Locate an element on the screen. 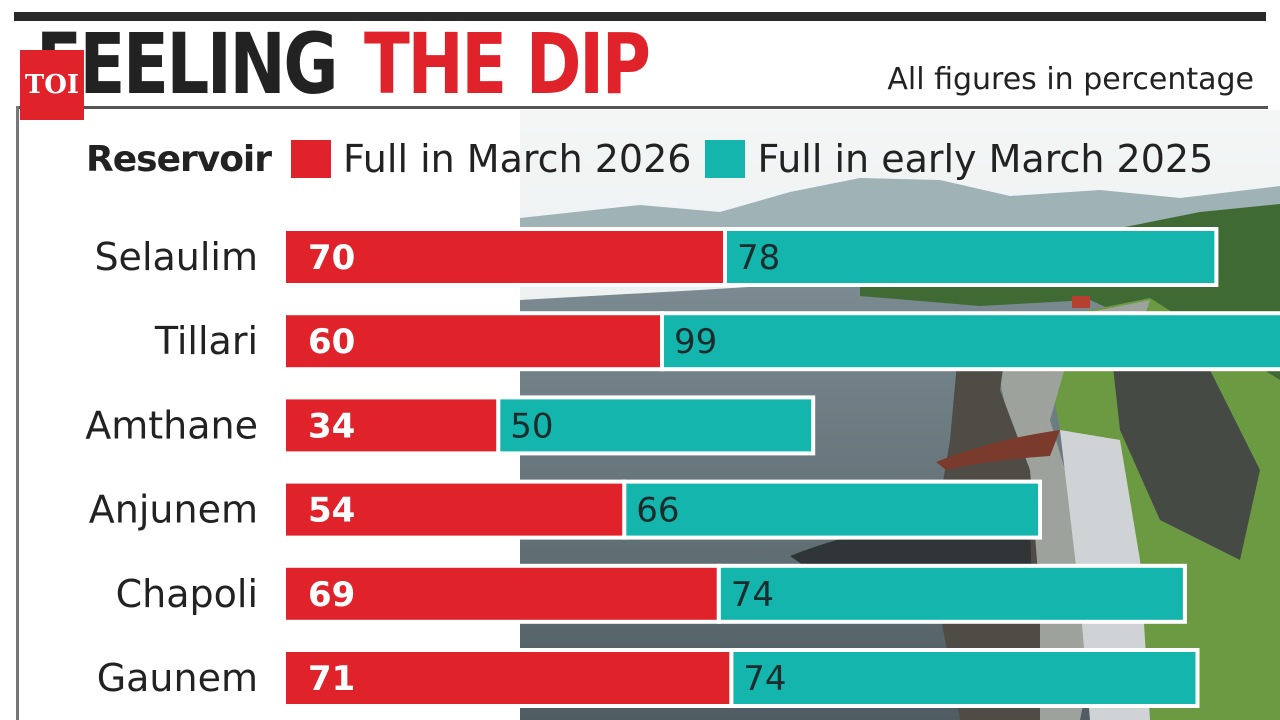  bar-2026-selaulim is located at coordinates (504, 257).